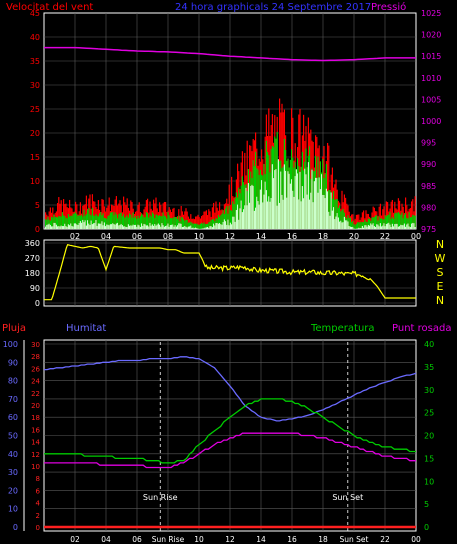  What do you see at coordinates (13, 472) in the screenshot?
I see `humidity-tick-label: 30` at bounding box center [13, 472].